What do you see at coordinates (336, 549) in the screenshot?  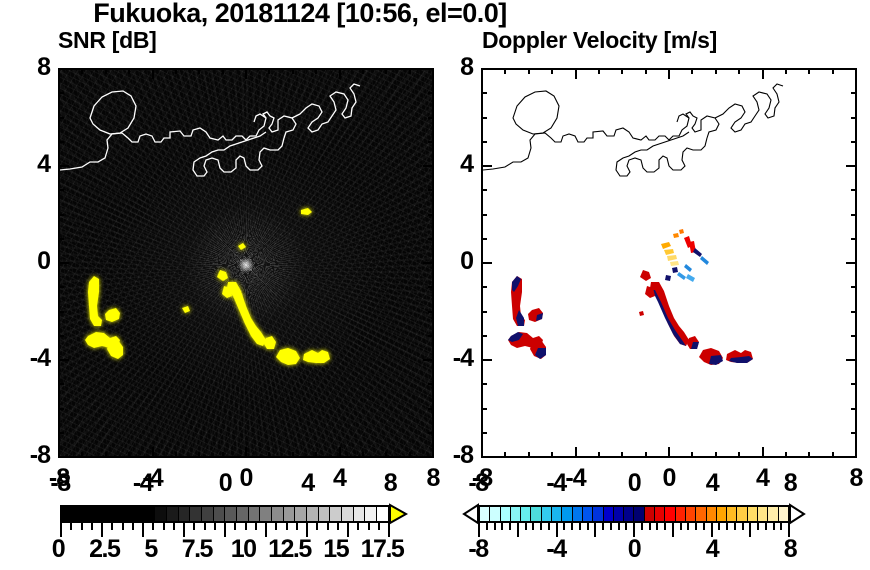 I see `snr-colorbar-bottom-label: 15` at bounding box center [336, 549].